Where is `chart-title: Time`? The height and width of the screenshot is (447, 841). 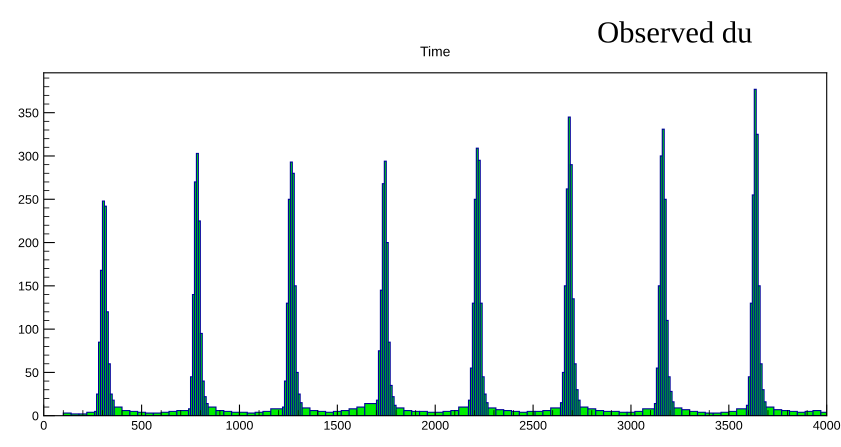
chart-title: Time is located at coordinates (435, 51).